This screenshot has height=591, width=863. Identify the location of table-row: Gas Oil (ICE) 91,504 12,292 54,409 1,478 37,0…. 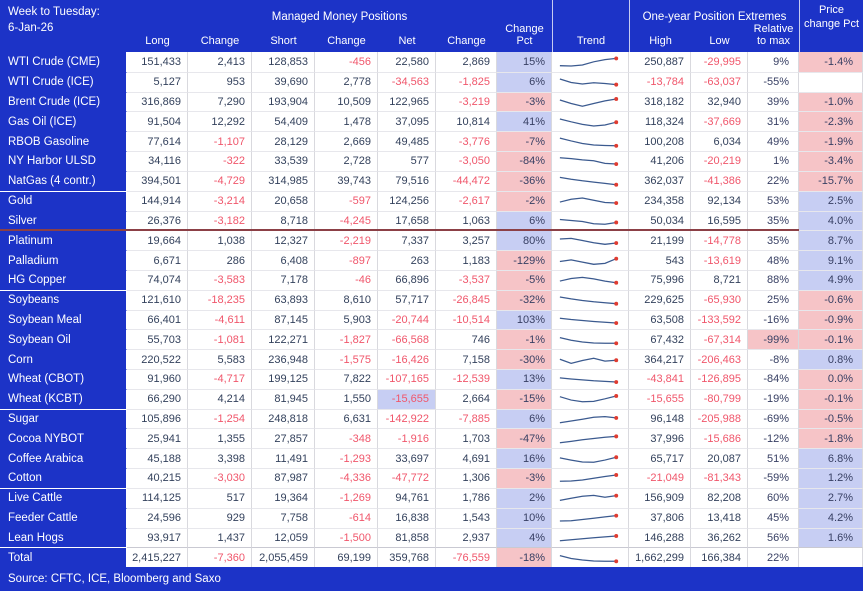
(431, 121).